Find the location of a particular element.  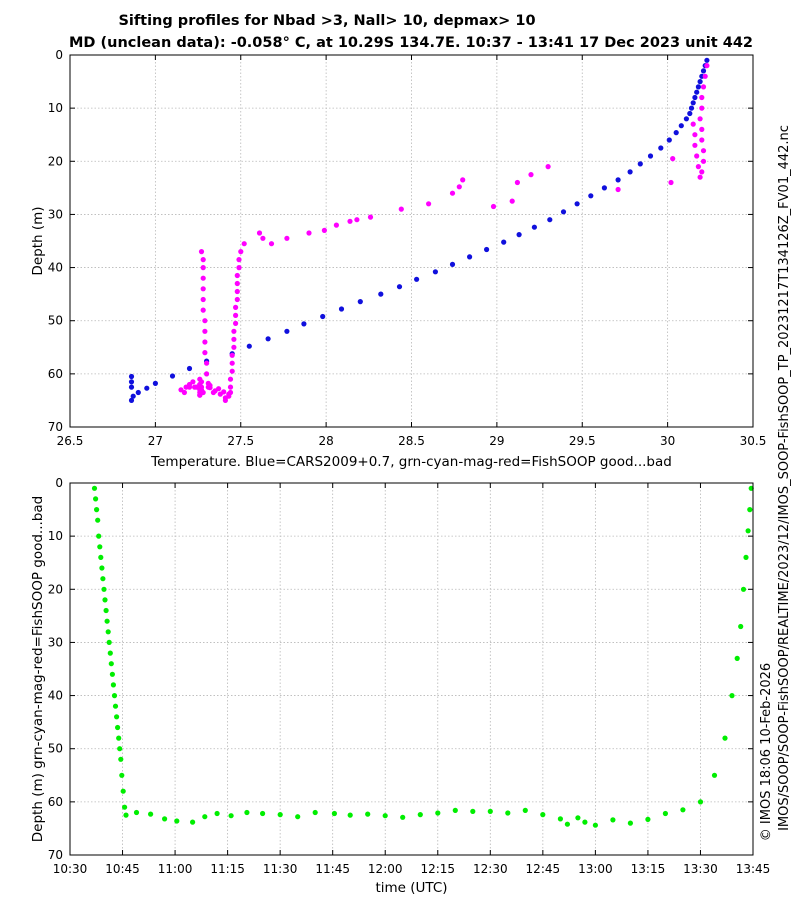

x-tick-label: 10:30 is located at coordinates (70, 869).